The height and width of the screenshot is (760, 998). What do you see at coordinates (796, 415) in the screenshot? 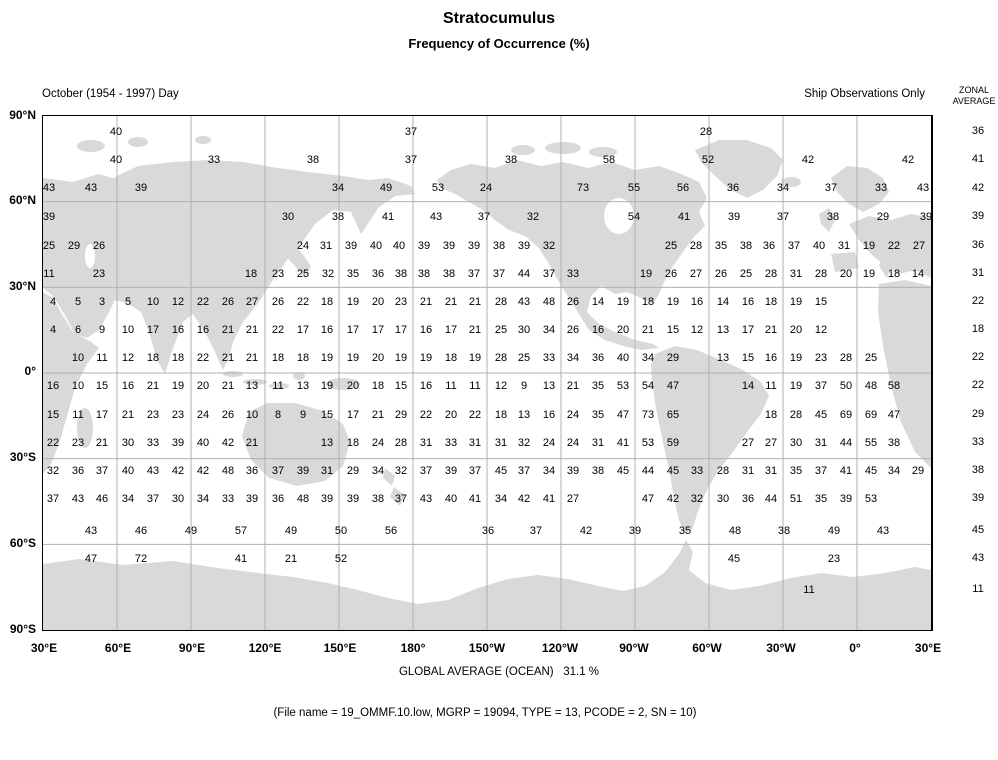
I see `grid-value: 28` at bounding box center [796, 415].